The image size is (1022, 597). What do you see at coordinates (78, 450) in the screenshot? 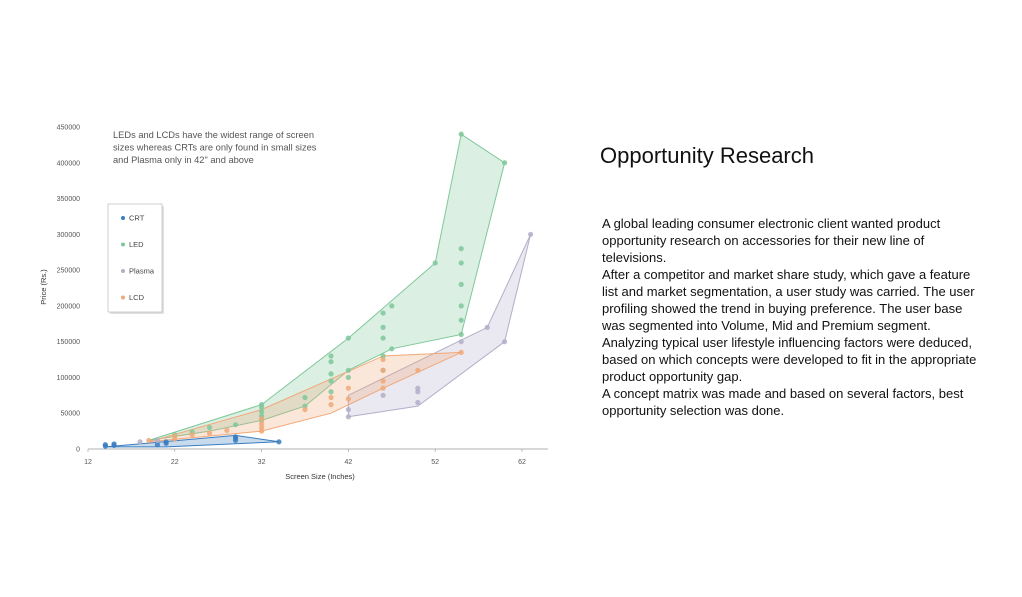
I see `y-tick-label: 0` at bounding box center [78, 450].